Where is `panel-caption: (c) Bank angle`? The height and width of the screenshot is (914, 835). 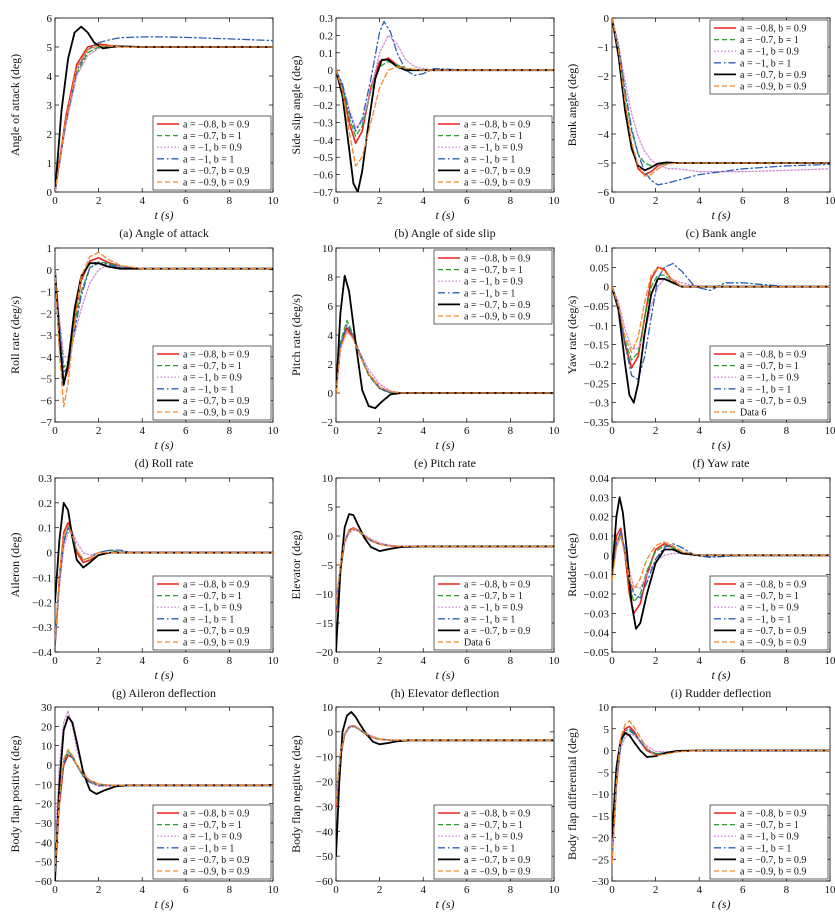 panel-caption: (c) Bank angle is located at coordinates (721, 233).